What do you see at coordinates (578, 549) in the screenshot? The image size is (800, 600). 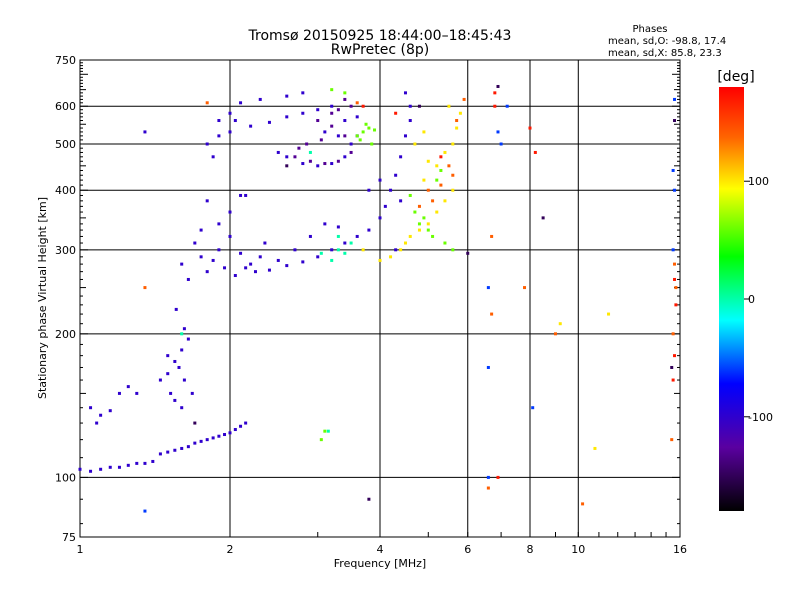 I see `x-tick-label: 10` at bounding box center [578, 549].